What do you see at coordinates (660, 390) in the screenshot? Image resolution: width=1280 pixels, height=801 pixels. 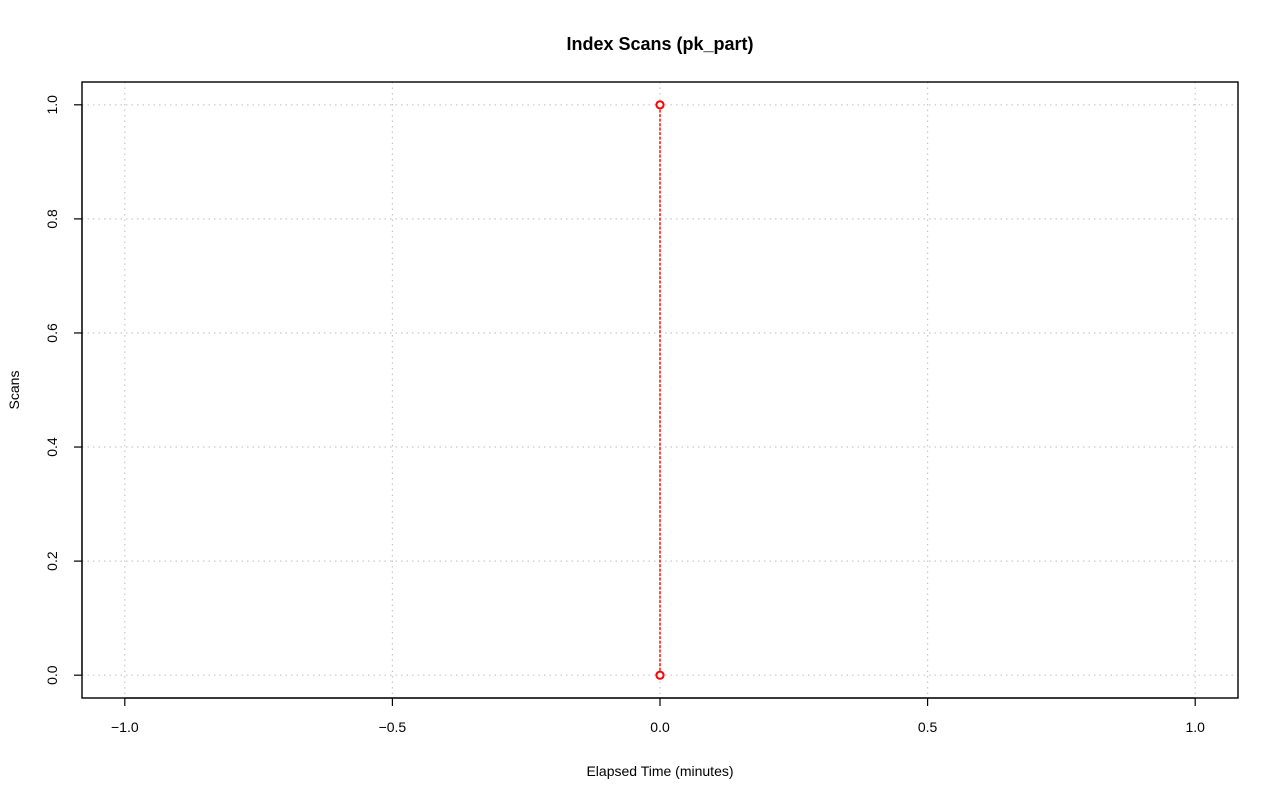 I see `series-layer` at bounding box center [660, 390].